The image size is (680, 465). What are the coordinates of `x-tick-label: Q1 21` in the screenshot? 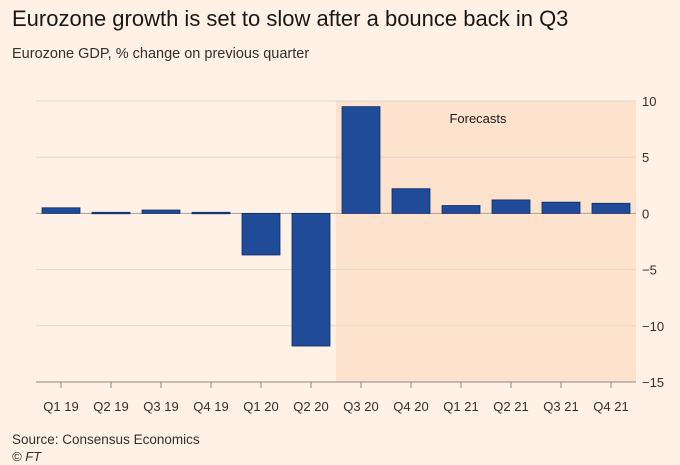 It's located at (460, 406).